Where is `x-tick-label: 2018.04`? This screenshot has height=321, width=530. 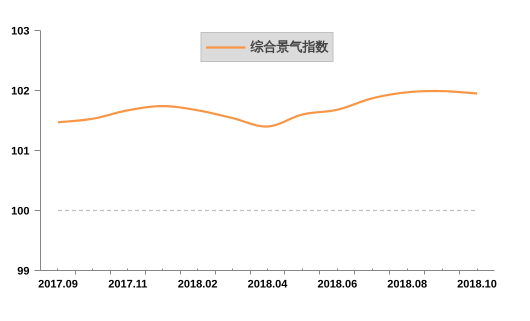 x-tick-label: 2018.04 is located at coordinates (268, 284).